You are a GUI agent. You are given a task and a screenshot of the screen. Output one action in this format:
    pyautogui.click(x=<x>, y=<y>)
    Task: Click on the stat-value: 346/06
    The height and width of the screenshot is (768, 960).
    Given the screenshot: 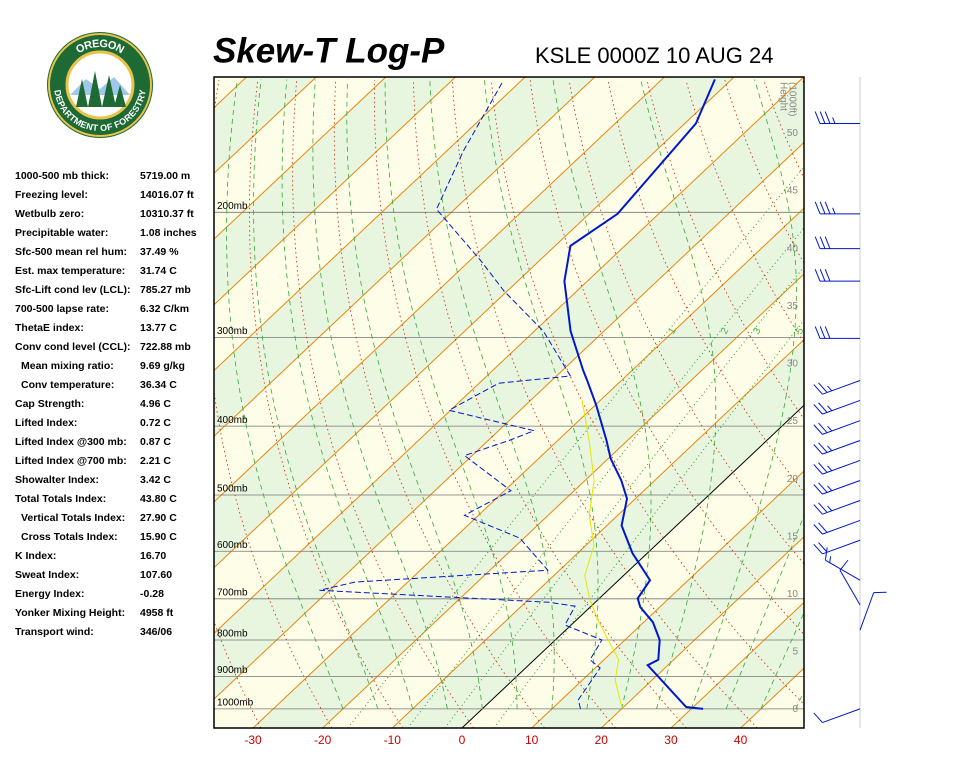 What is the action you would take?
    pyautogui.click(x=156, y=632)
    